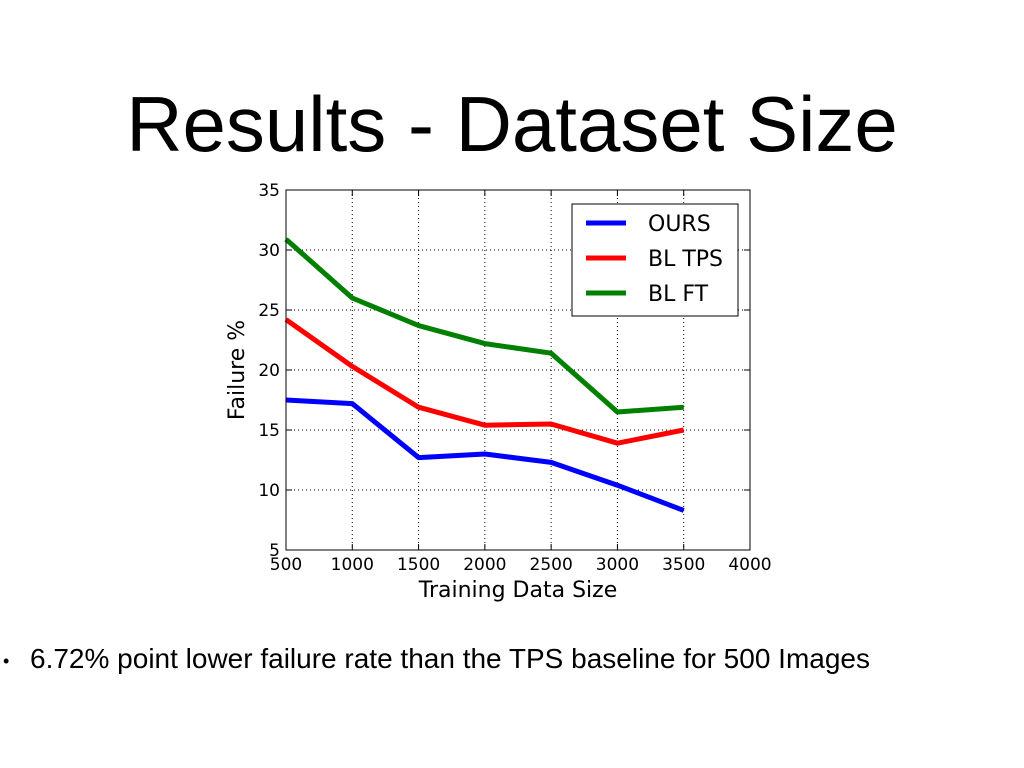 The image size is (1024, 768). What do you see at coordinates (237, 370) in the screenshot?
I see `y-axis-label: Failure %` at bounding box center [237, 370].